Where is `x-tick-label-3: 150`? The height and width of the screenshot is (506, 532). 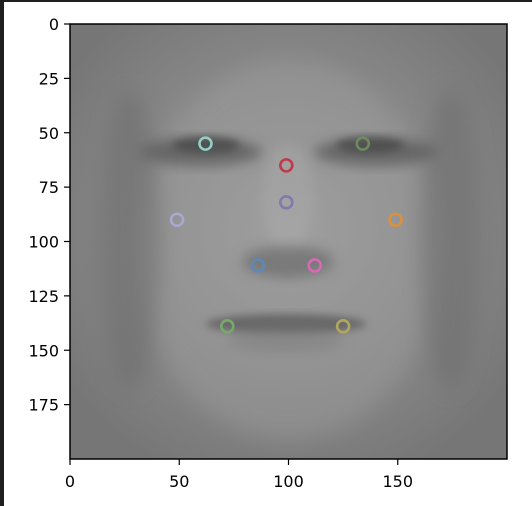 x-tick-label-3: 150 is located at coordinates (397, 481).